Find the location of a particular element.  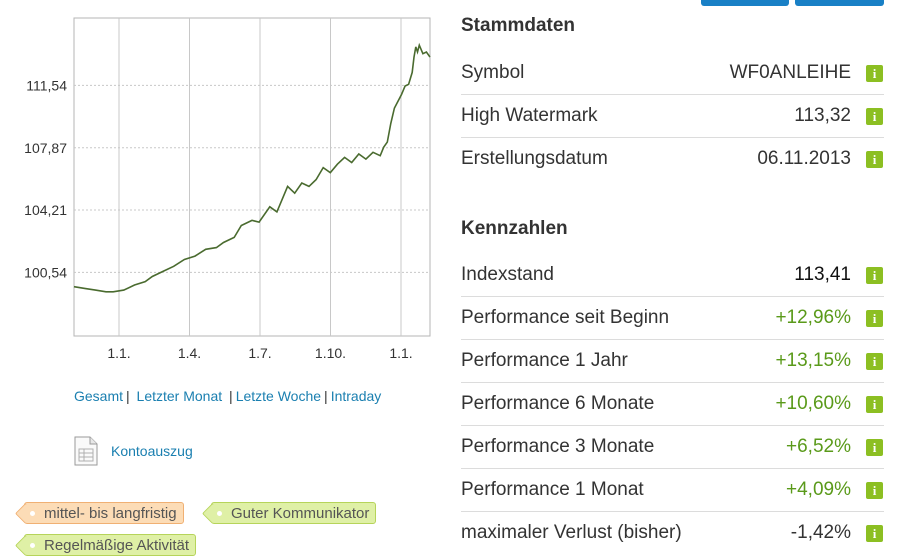

kennzahlen-row-performance-6-monate: Performance 6 Monate +10,60% i is located at coordinates (672, 404).